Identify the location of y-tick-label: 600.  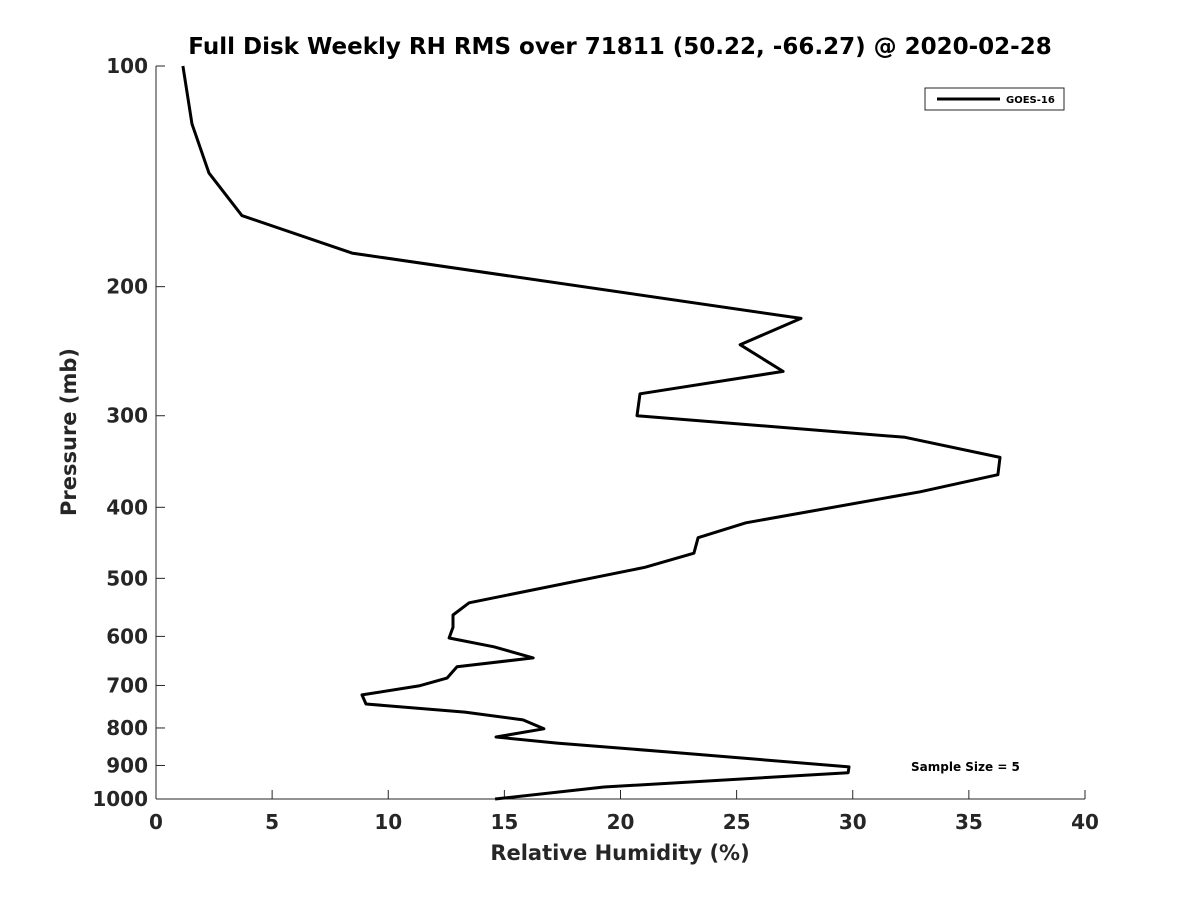
(127, 636).